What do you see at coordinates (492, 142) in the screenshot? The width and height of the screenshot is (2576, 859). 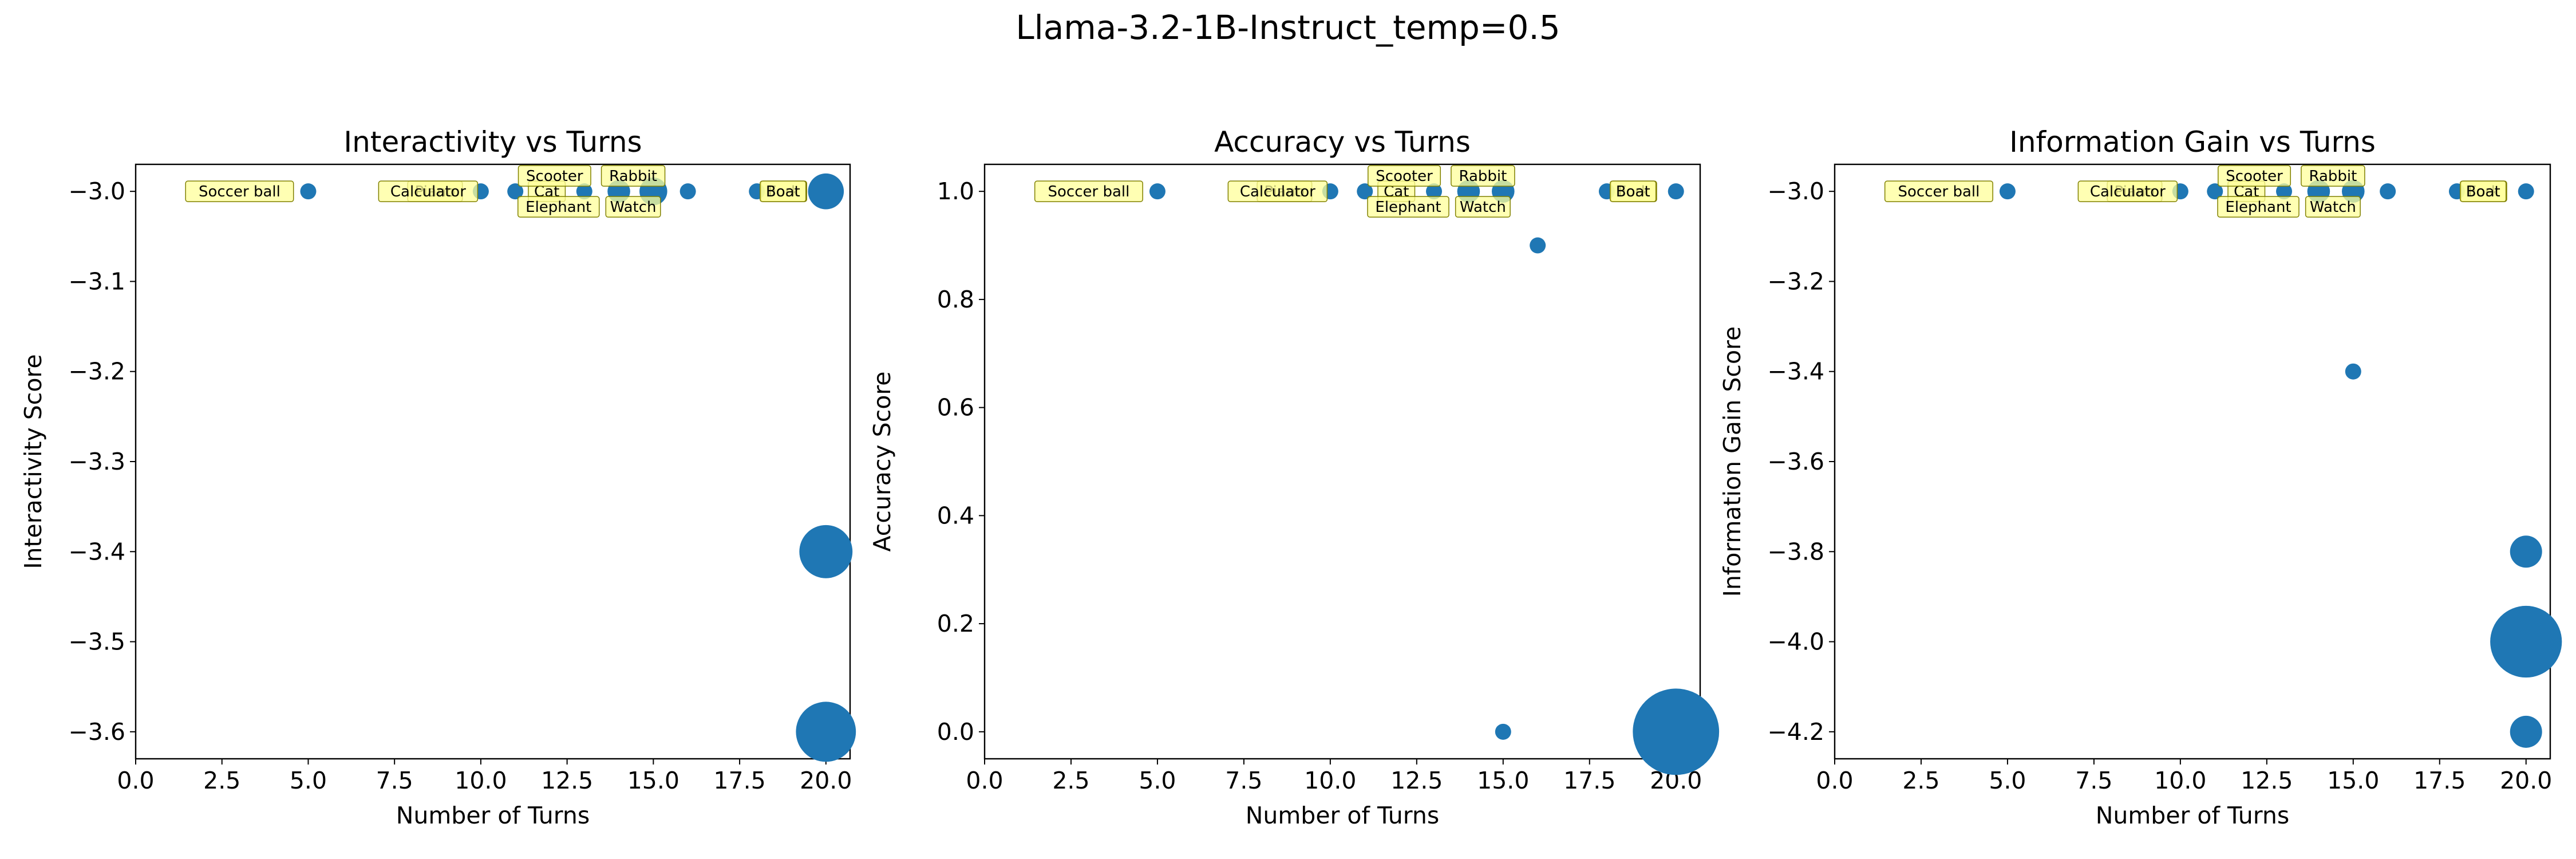 I see `subplot-title: Interactivity vs Turns` at bounding box center [492, 142].